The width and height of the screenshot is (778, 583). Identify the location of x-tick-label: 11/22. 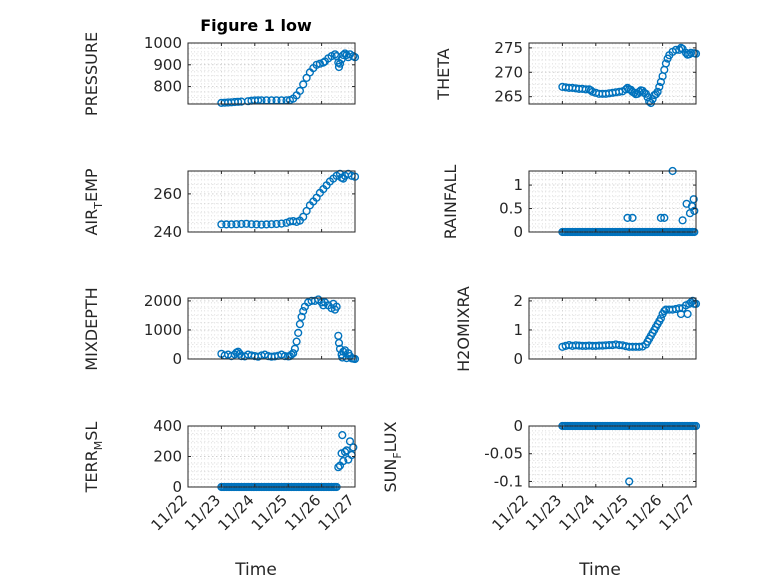
(169, 512).